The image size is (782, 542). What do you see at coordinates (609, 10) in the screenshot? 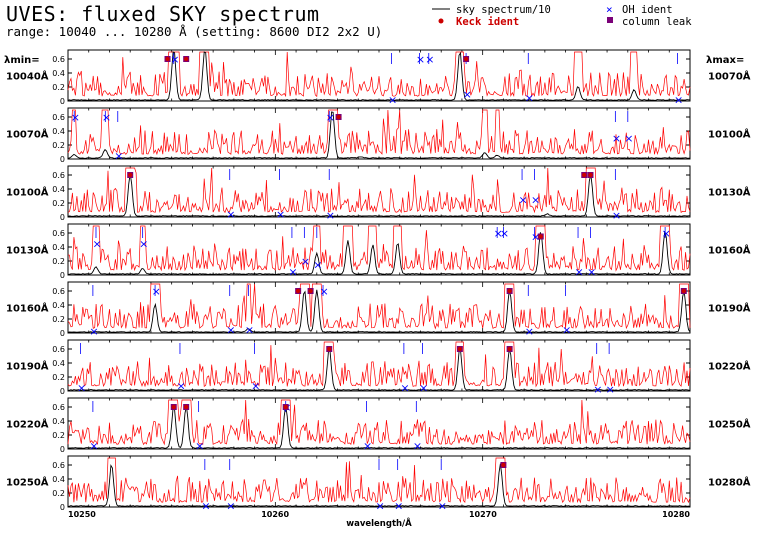
I see `legend-oh-cross-icon: ×` at bounding box center [609, 10].